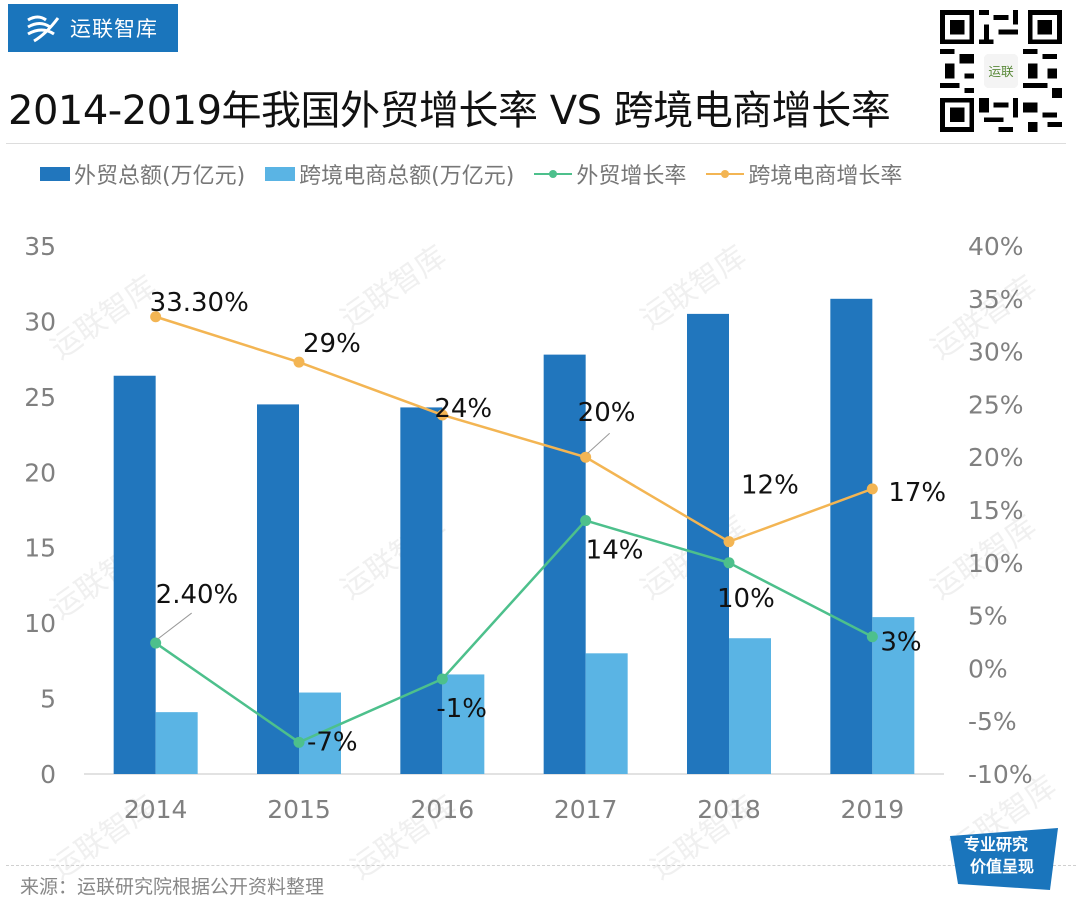  Describe the element at coordinates (40, 321) in the screenshot. I see `left-axis-tick-label: 30` at that location.